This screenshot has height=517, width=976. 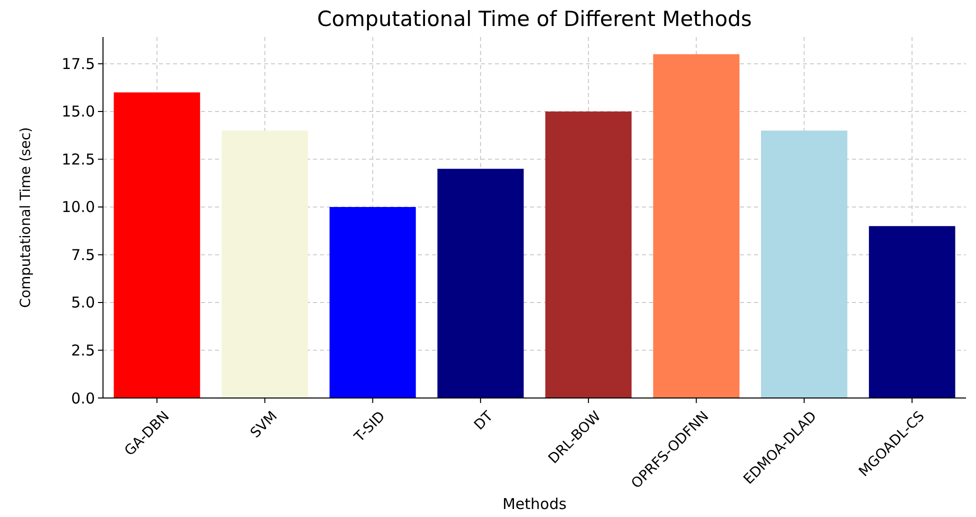 What do you see at coordinates (78, 63) in the screenshot?
I see `y-tick-label: 17.5` at bounding box center [78, 63].